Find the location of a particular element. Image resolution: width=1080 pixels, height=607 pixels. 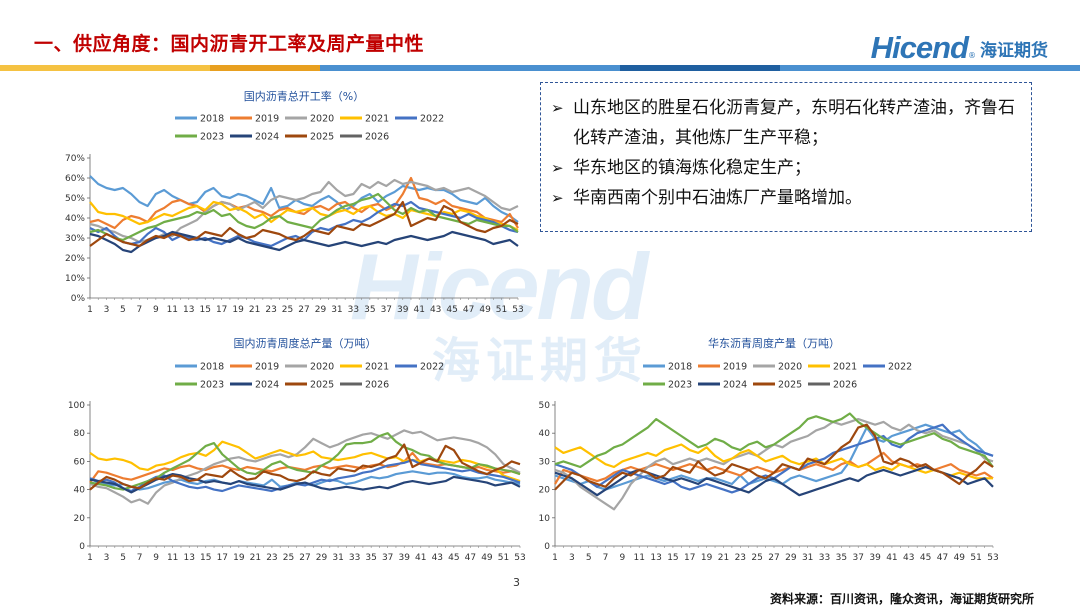

legend-item-2024: 2024 is located at coordinates (254, 385).